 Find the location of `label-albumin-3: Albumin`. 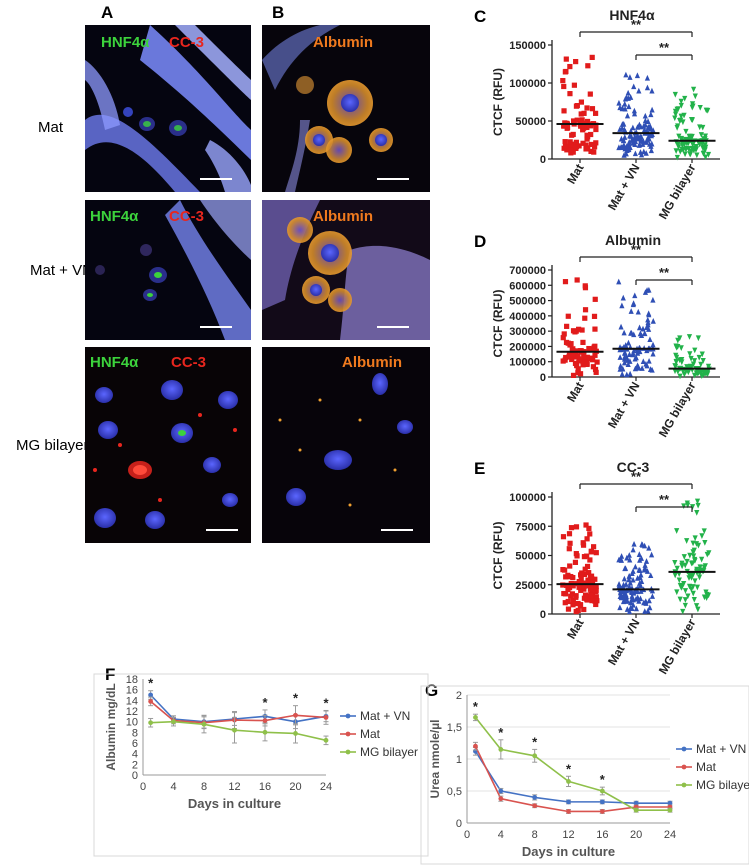

label-albumin-3: Albumin is located at coordinates (372, 362).